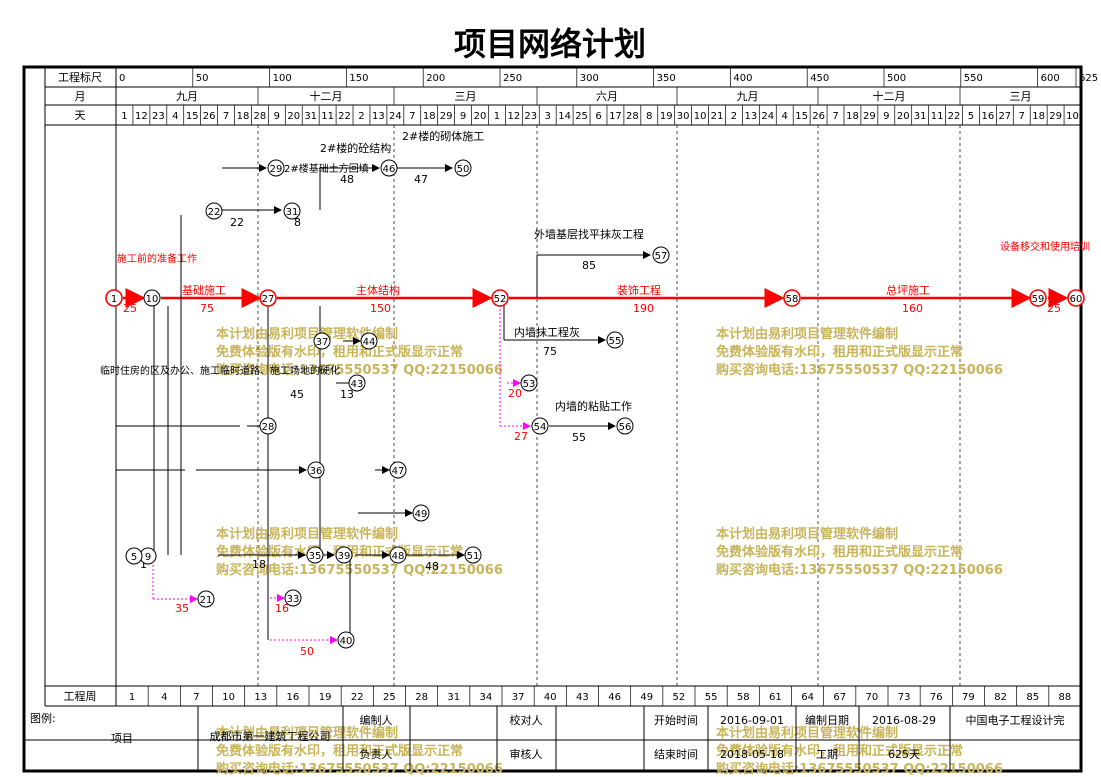 This screenshot has width=1101, height=777. Describe the element at coordinates (259, 564) in the screenshot. I see `activity-duration: 18` at that location.